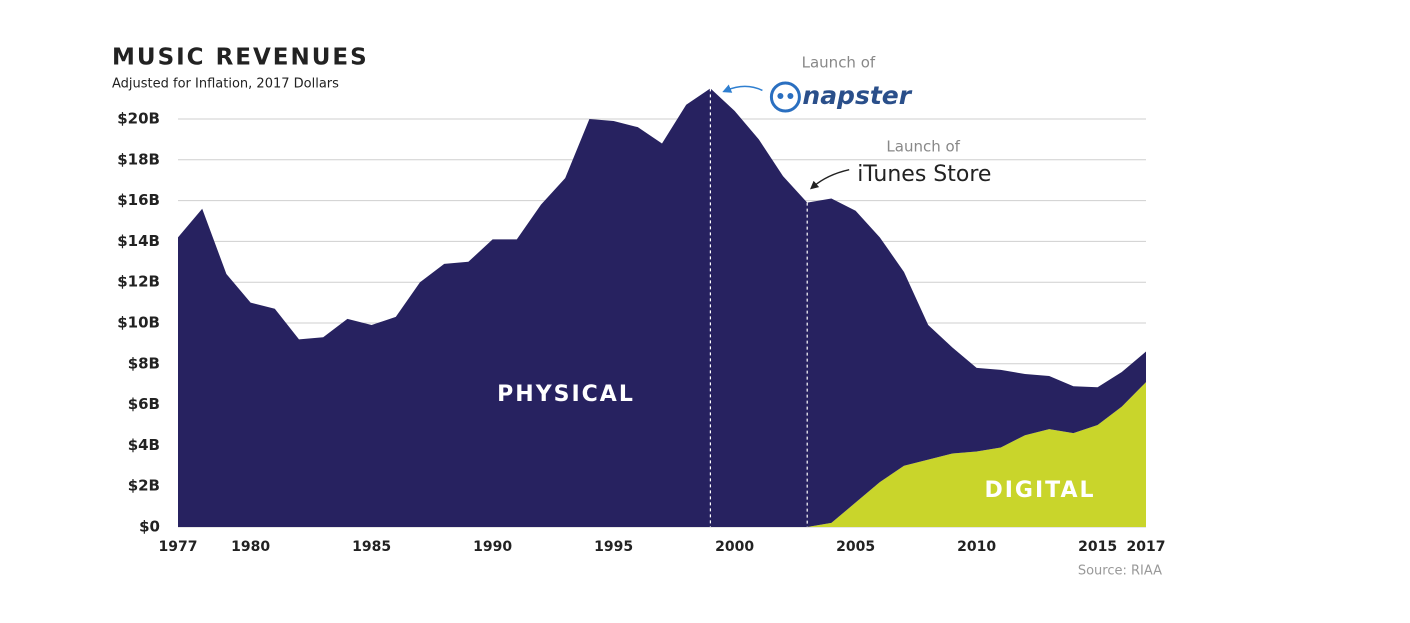 The width and height of the screenshot is (1410, 623). I want to click on y-tick-label: $14B, so click(138, 241).